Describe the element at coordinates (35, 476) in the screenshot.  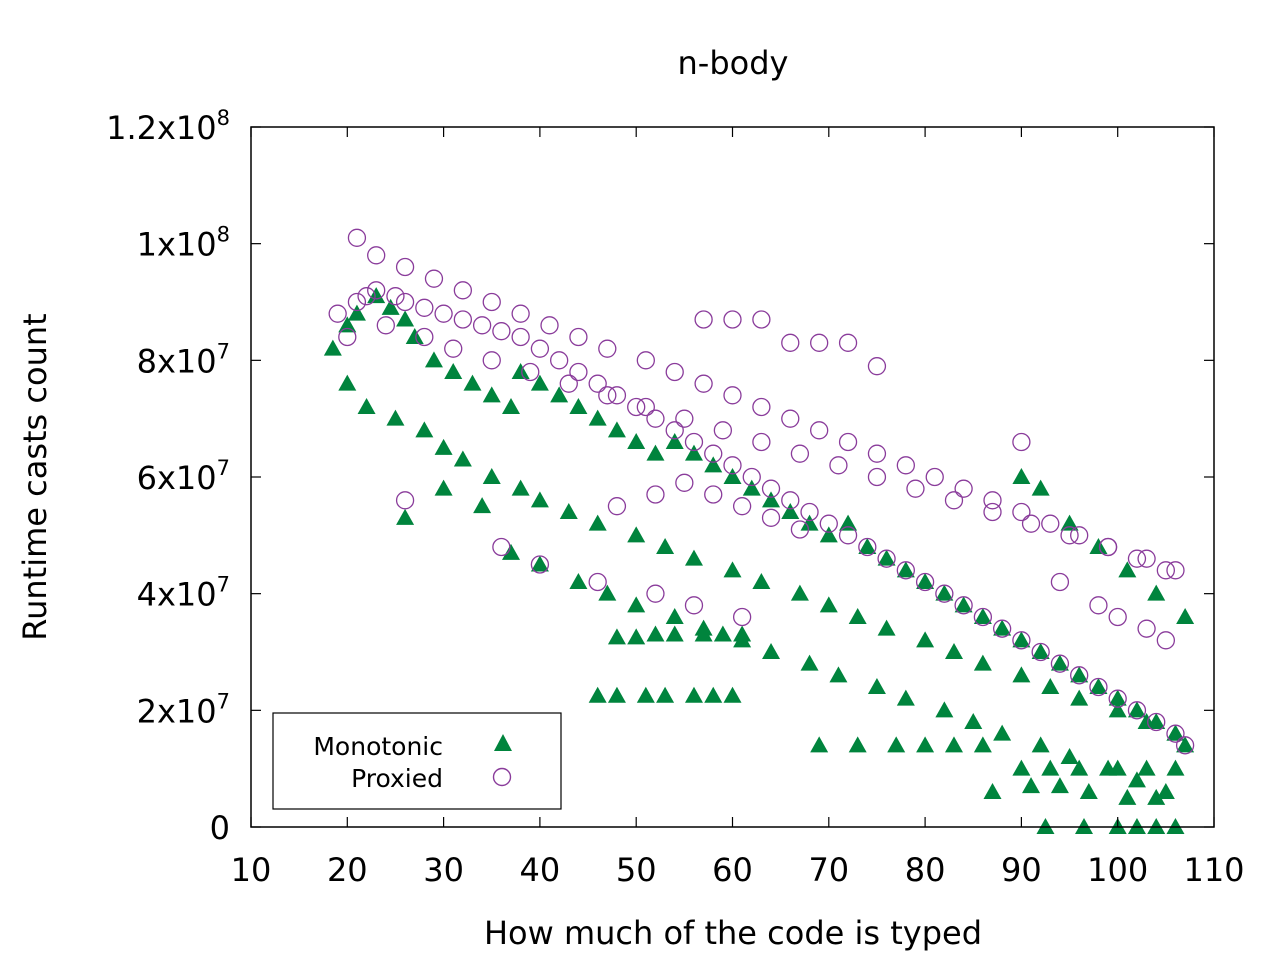
I see `y-axis-label: Runtime casts count` at that location.